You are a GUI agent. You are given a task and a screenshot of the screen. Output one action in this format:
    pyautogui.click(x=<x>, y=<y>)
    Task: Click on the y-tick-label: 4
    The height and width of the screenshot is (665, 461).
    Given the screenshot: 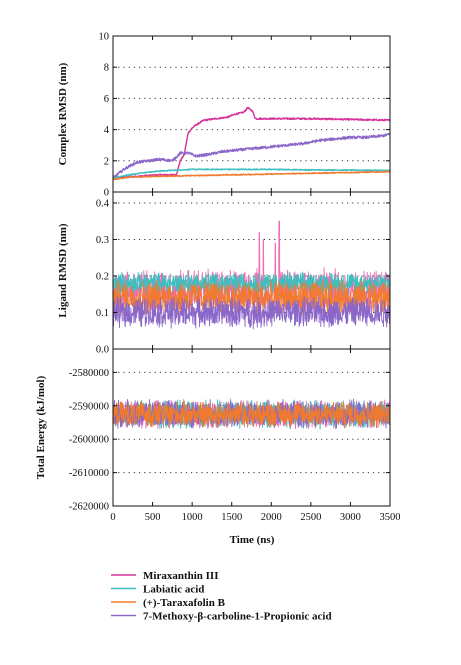 What is the action you would take?
    pyautogui.click(x=107, y=130)
    